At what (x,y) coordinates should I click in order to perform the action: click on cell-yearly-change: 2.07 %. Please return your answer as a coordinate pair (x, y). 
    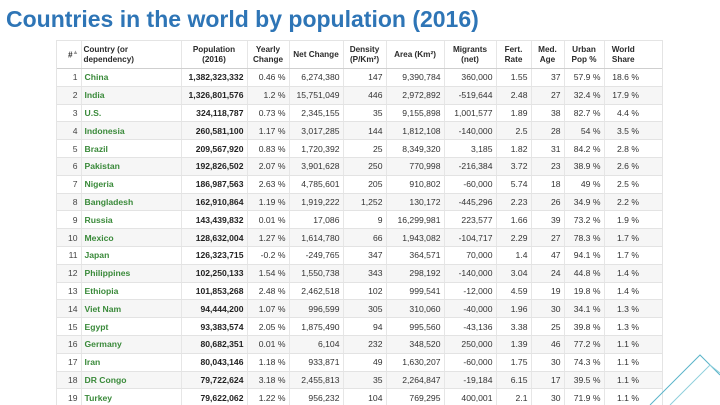
    Looking at the image, I should click on (267, 166).